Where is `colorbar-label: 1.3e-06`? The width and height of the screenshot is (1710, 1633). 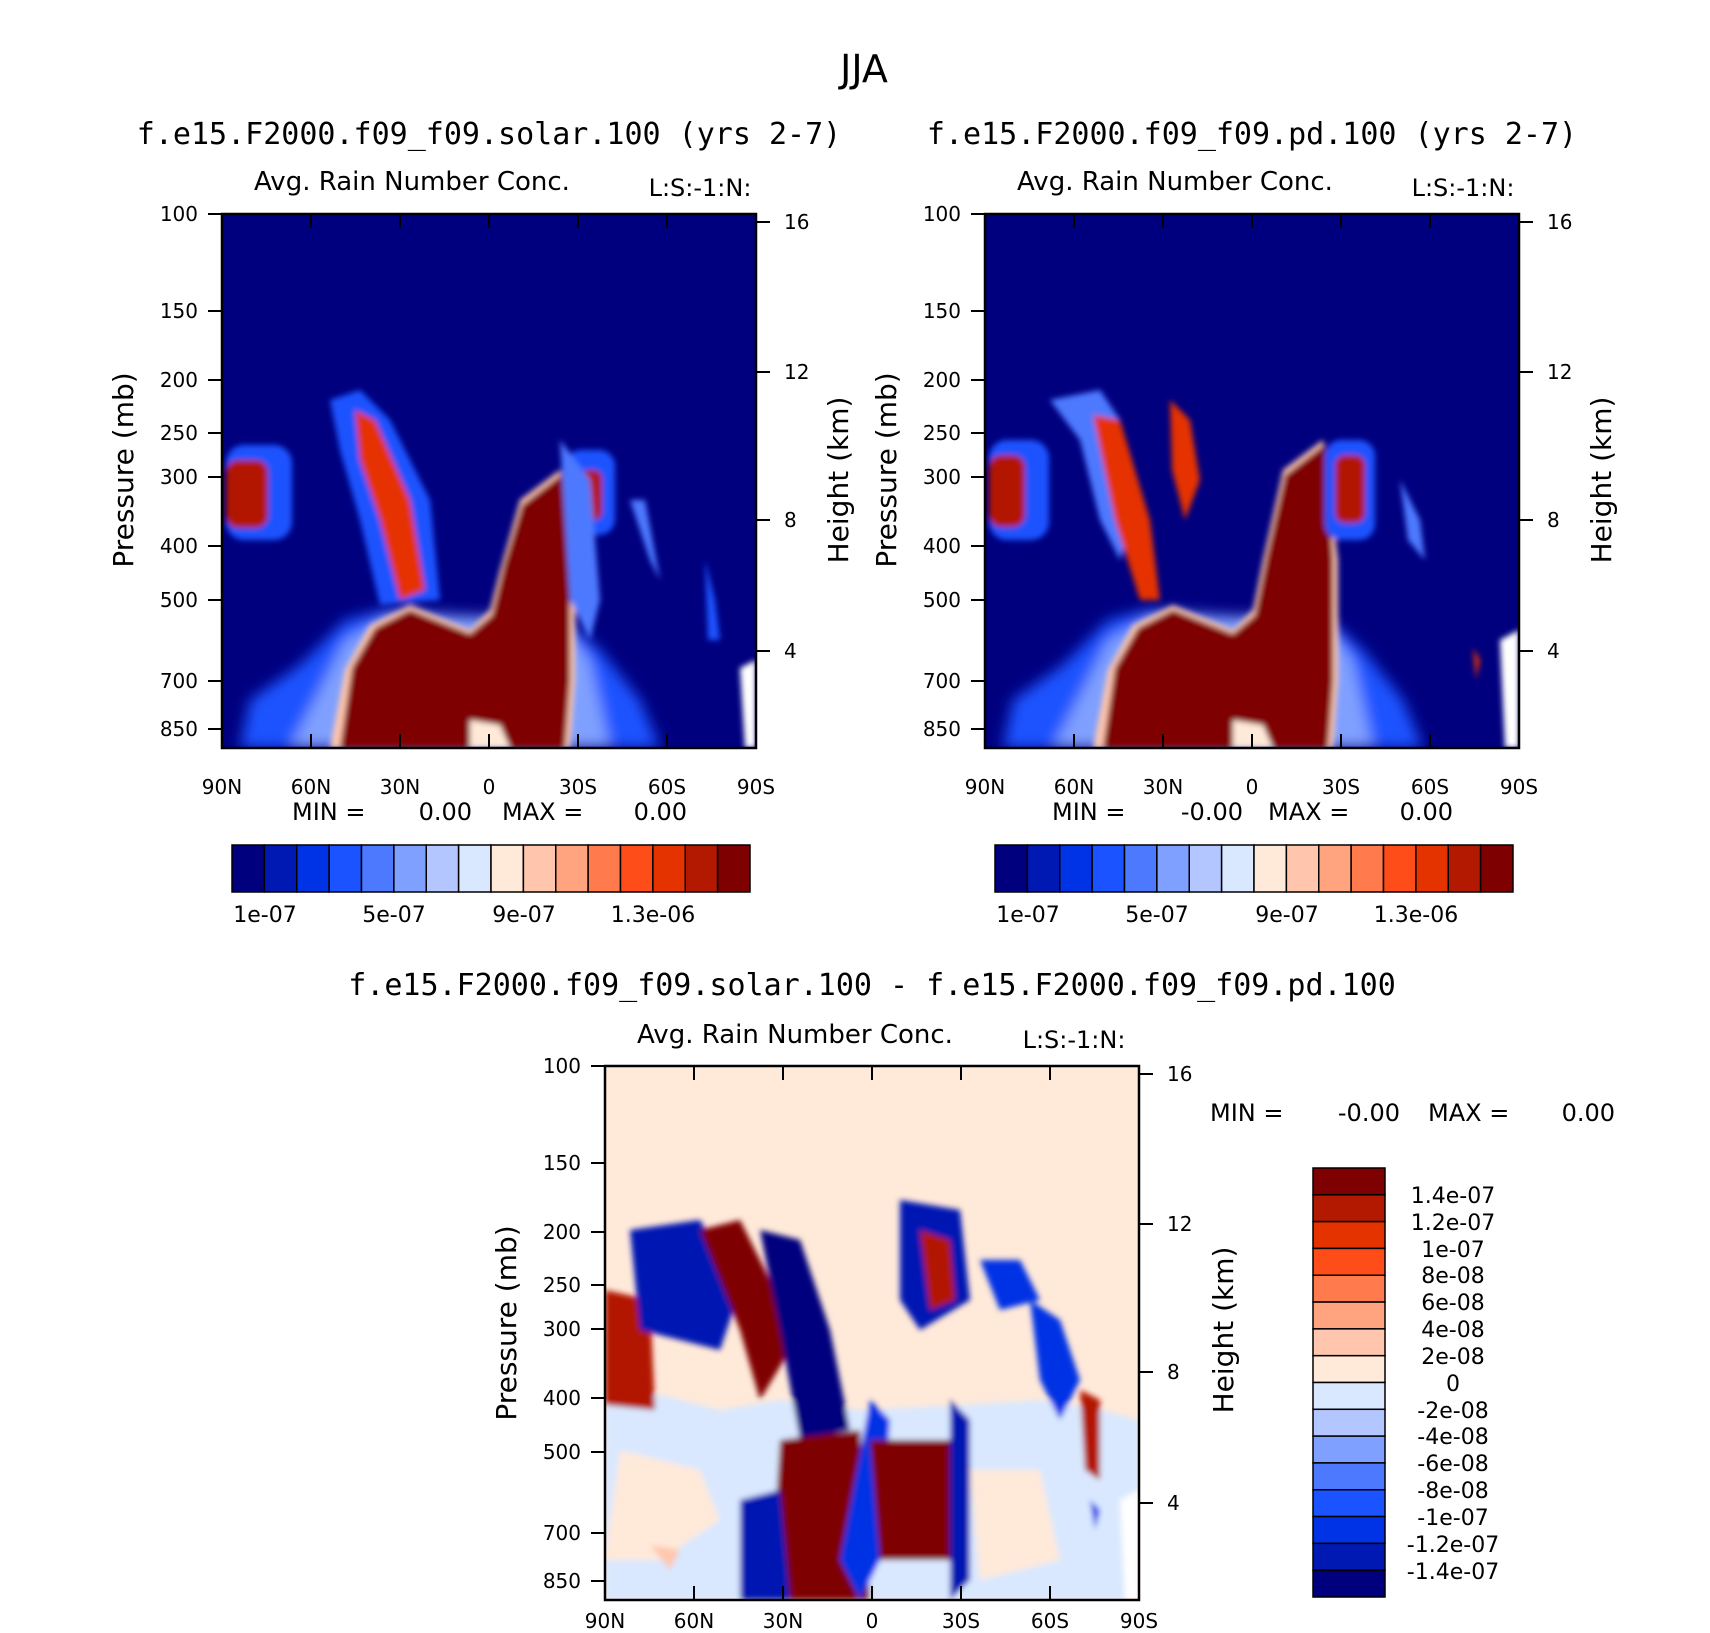 colorbar-label: 1.3e-06 is located at coordinates (1416, 915).